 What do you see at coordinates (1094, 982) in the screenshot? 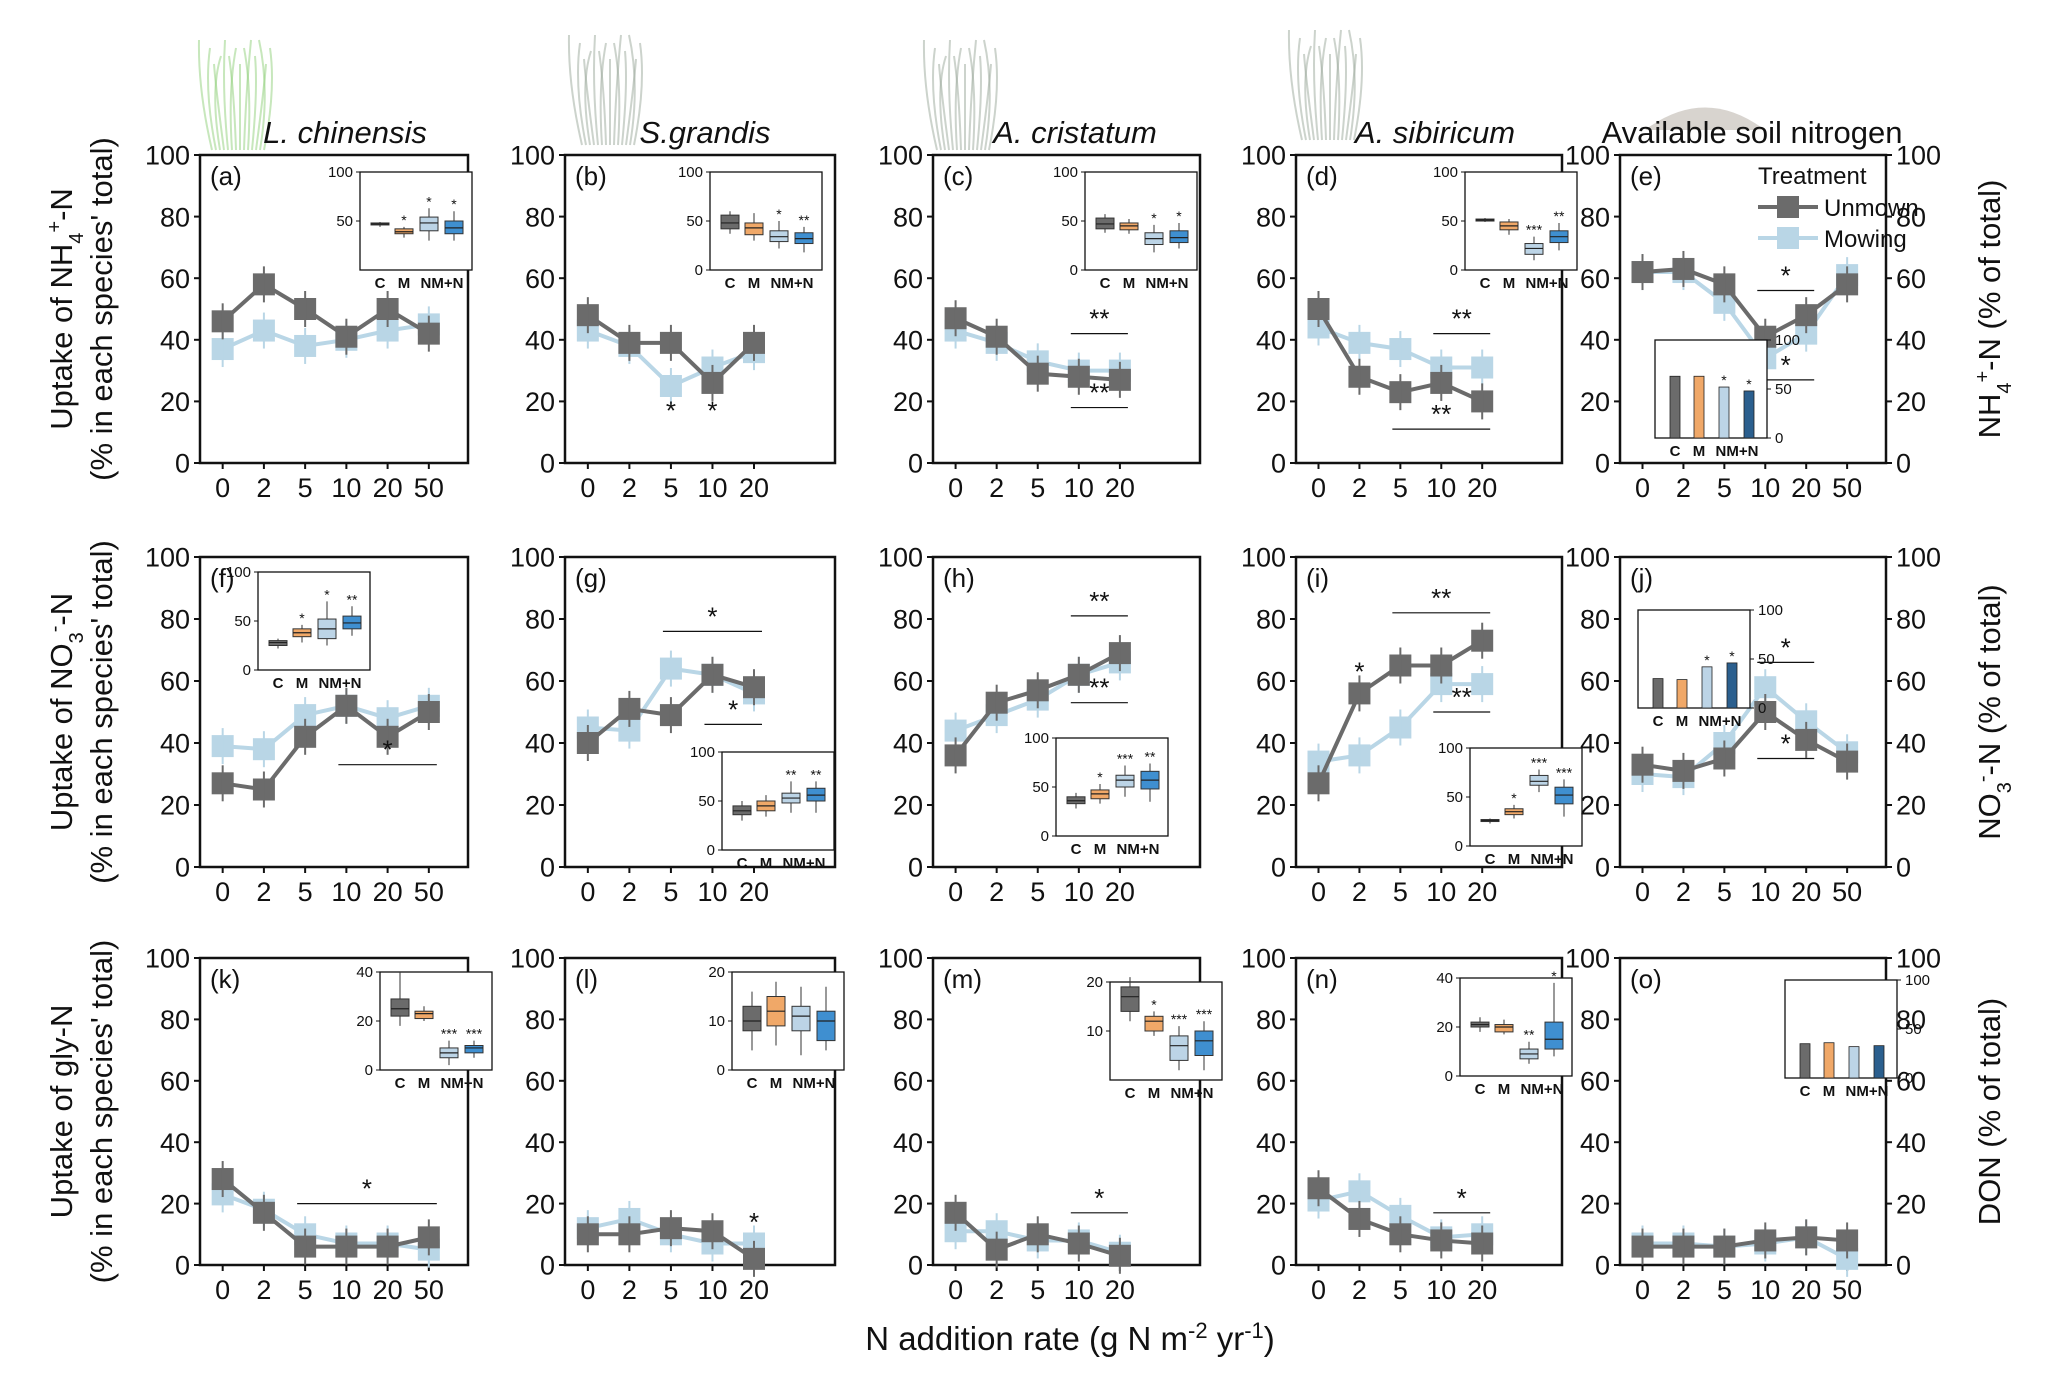
I see `inset-y-tick-label: 20` at bounding box center [1094, 982].